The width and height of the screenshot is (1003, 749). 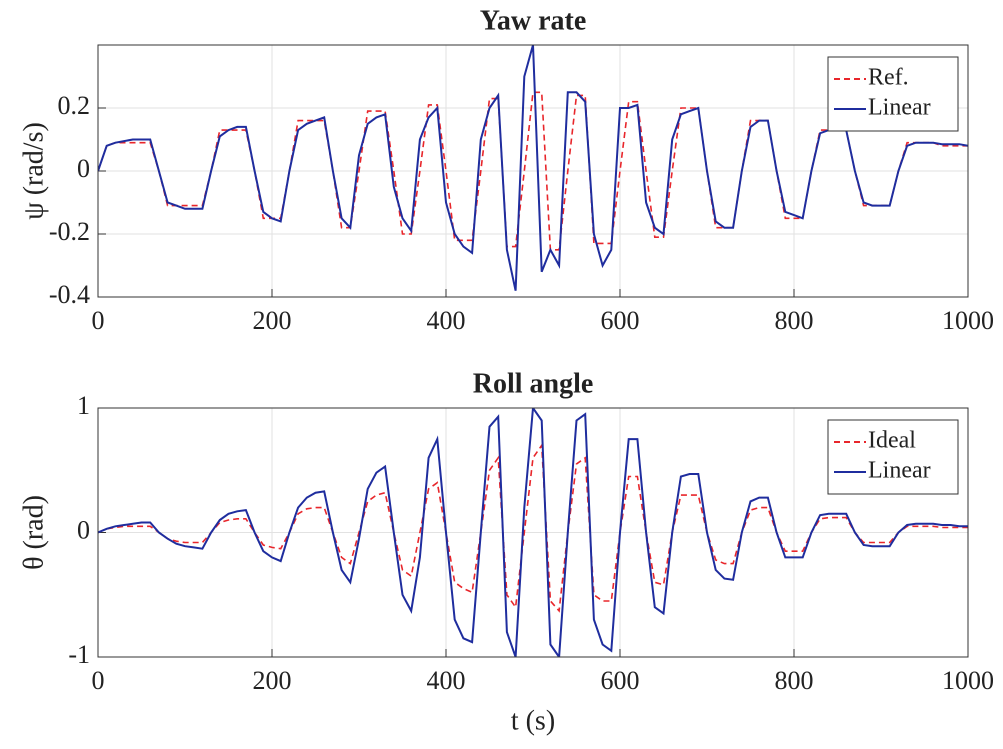 I want to click on chart-title: Roll angle, so click(x=533, y=383).